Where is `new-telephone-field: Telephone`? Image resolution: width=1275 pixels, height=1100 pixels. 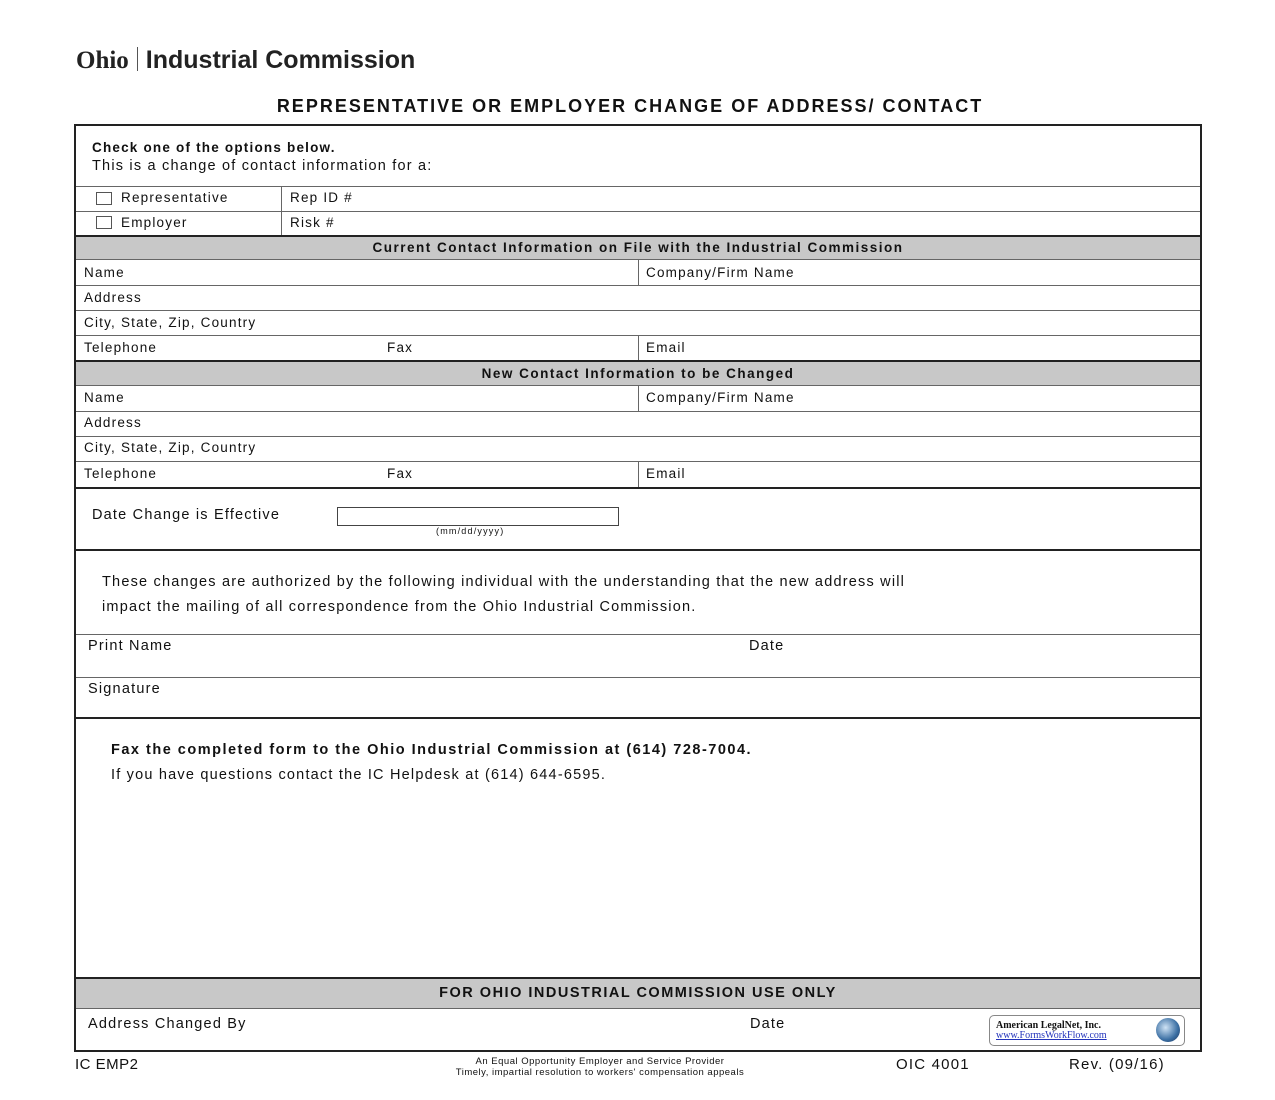 new-telephone-field: Telephone is located at coordinates (121, 473).